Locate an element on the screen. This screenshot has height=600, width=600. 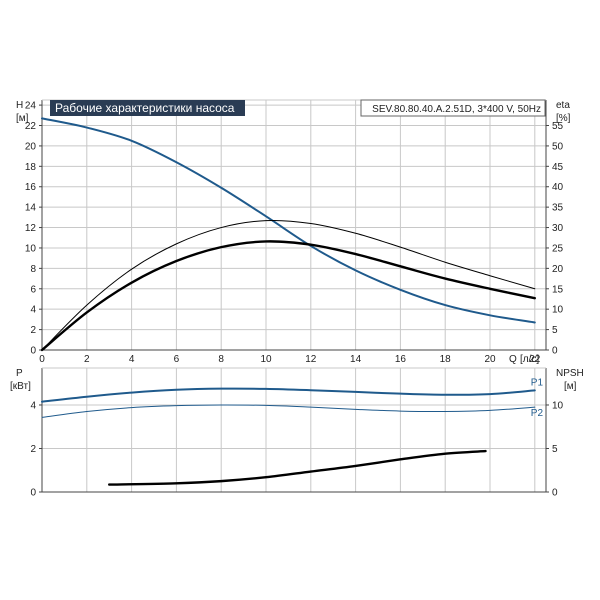
left-axis-tick-label-0: 18 is located at coordinates (31, 167).